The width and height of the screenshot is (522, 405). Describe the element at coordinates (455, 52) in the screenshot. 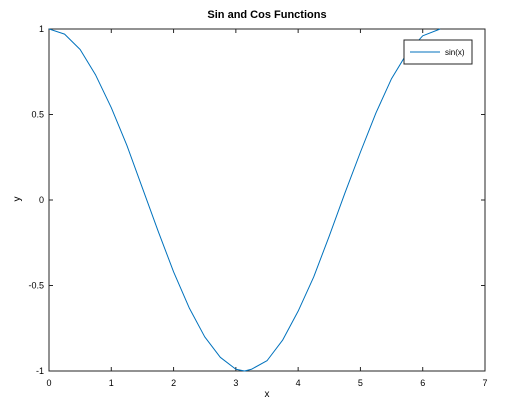

I see `legend-label: sin(x)` at that location.